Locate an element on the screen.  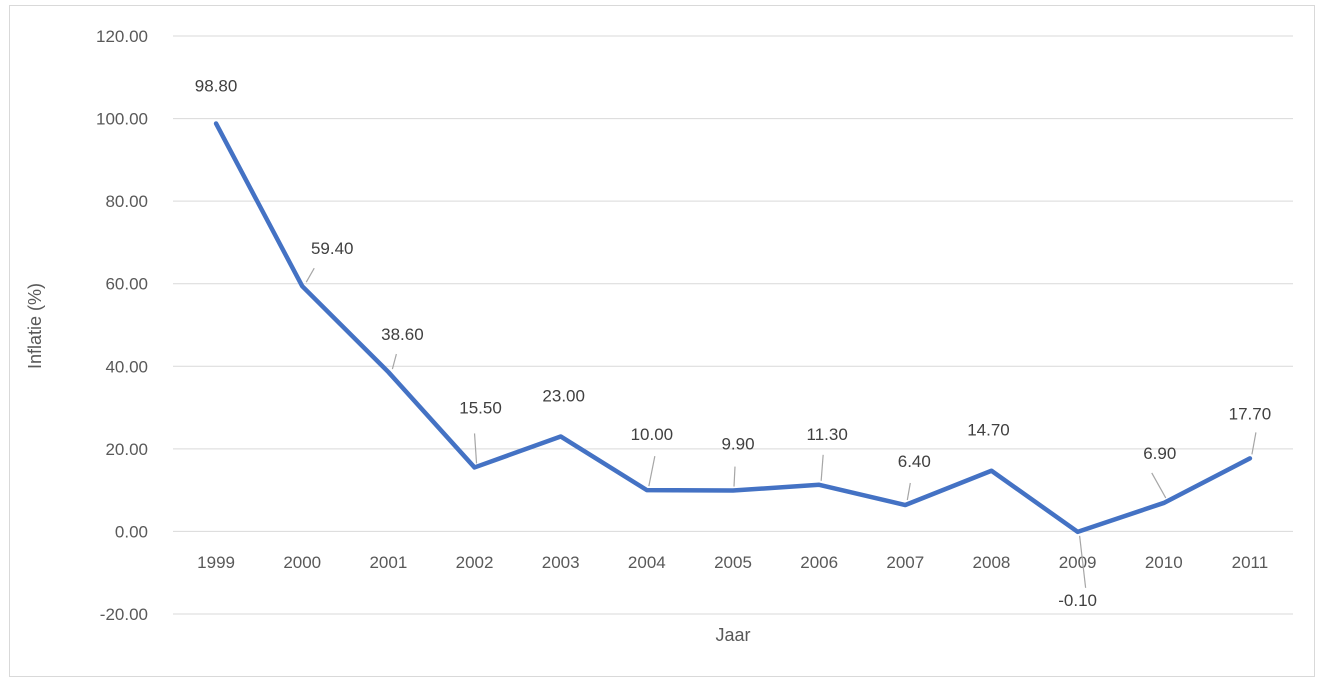
data-label: 6.40 is located at coordinates (914, 461).